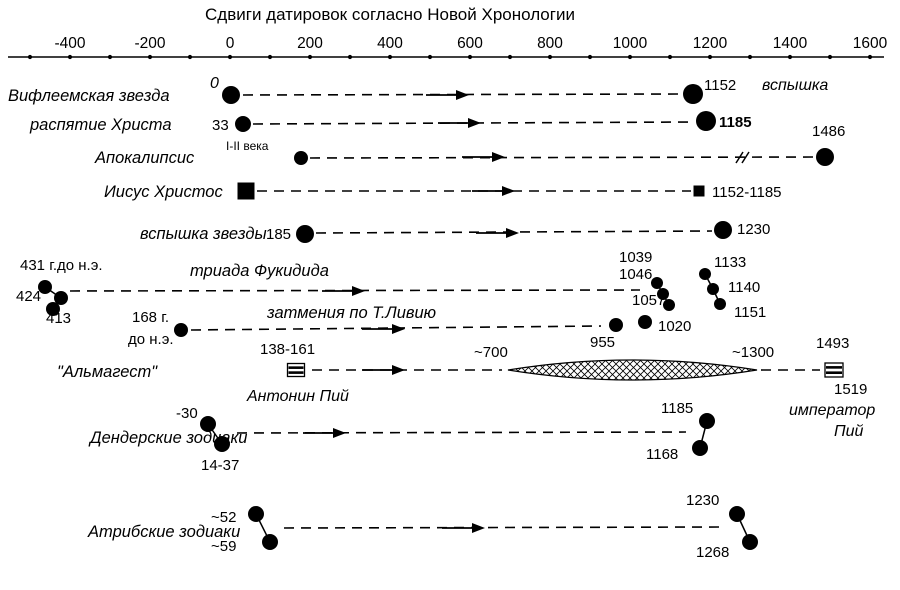 This screenshot has width=900, height=590. What do you see at coordinates (744, 287) in the screenshot?
I see `date-label: 1140` at bounding box center [744, 287].